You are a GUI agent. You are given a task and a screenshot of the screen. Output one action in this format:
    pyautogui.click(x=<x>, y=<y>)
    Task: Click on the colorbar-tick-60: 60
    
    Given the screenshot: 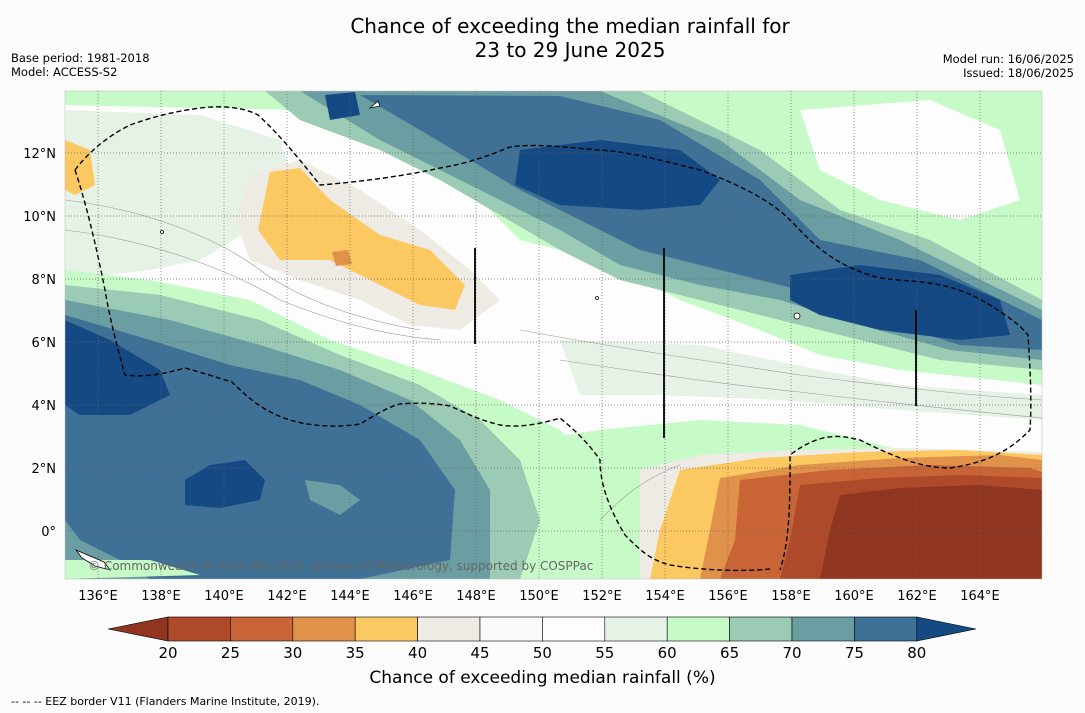 What is the action you would take?
    pyautogui.click(x=667, y=653)
    